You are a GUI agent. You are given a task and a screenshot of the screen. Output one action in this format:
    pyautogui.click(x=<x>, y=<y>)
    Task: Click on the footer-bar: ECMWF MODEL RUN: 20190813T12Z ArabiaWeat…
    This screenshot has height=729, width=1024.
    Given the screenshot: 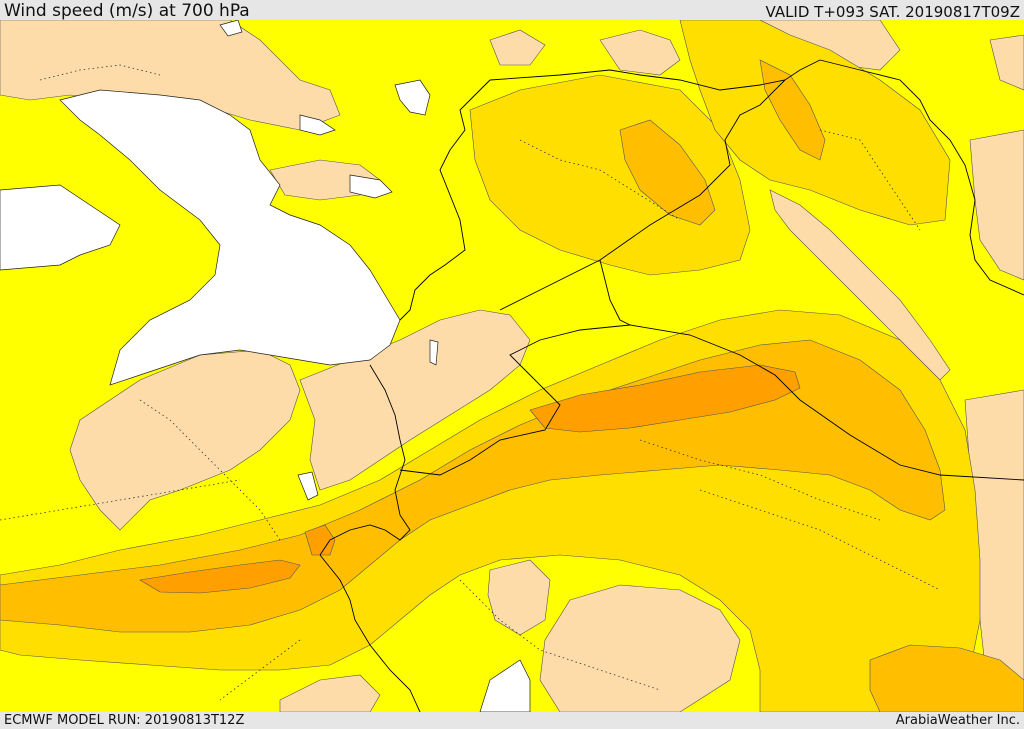 What is the action you would take?
    pyautogui.click(x=512, y=720)
    